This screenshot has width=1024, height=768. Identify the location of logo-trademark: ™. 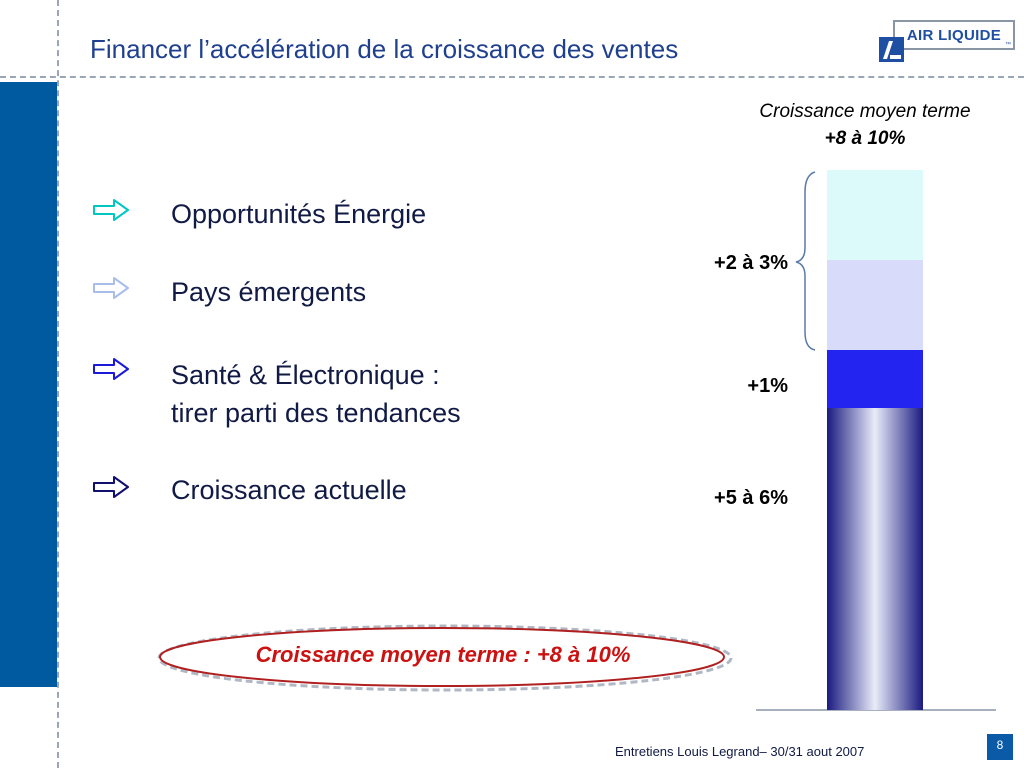
(1008, 45).